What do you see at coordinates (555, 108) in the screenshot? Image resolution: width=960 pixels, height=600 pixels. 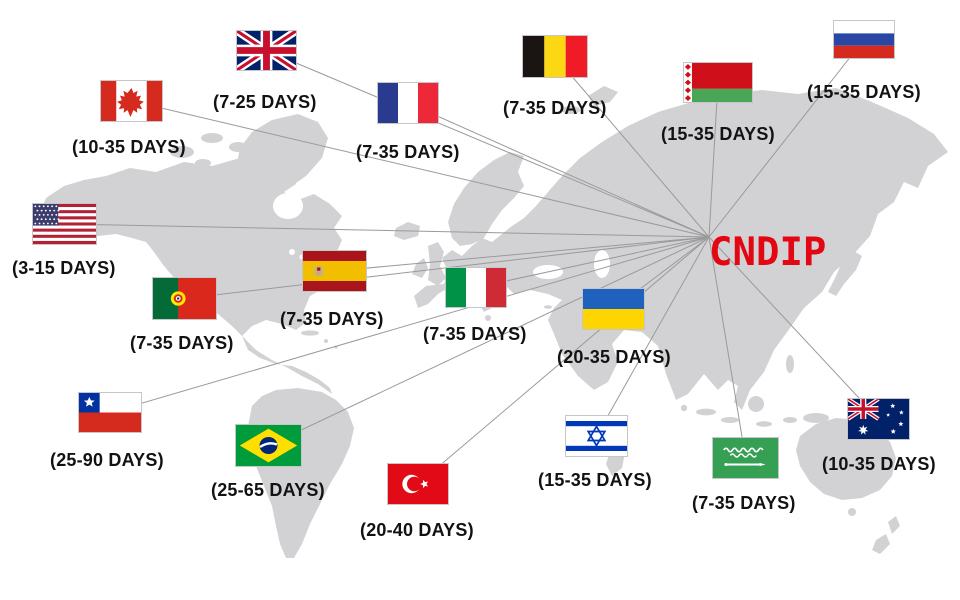 I see `belgium-shipping-days-label: (7-35 DAYS)` at bounding box center [555, 108].